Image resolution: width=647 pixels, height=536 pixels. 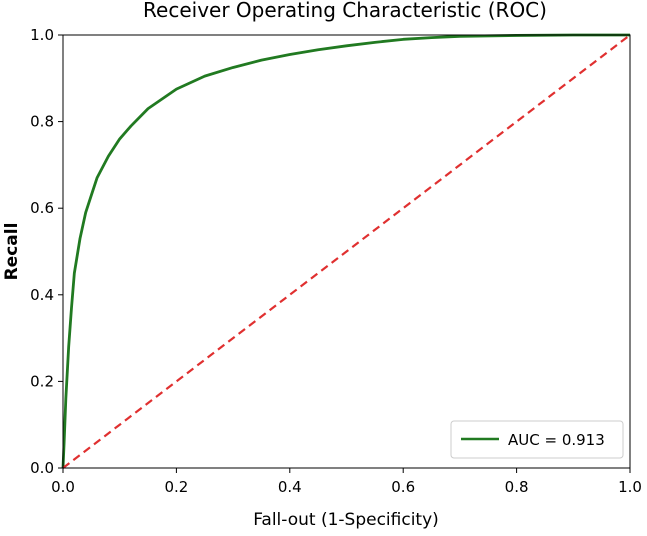 I want to click on y-tick-label: 0.2, so click(x=42, y=381).